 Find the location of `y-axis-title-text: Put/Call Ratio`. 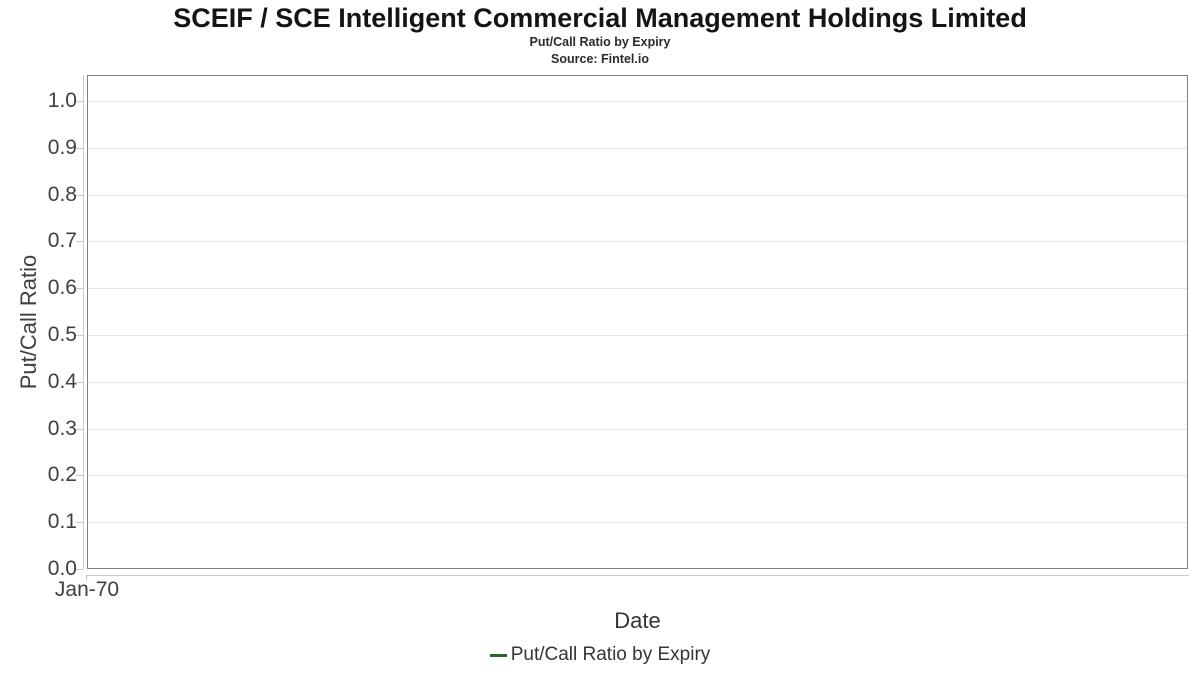

y-axis-title-text: Put/Call Ratio is located at coordinates (28, 322).